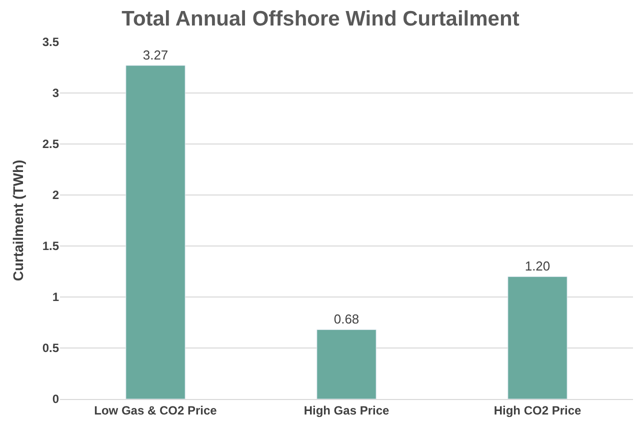 The width and height of the screenshot is (641, 429). I want to click on data-label: 3.27, so click(155, 54).